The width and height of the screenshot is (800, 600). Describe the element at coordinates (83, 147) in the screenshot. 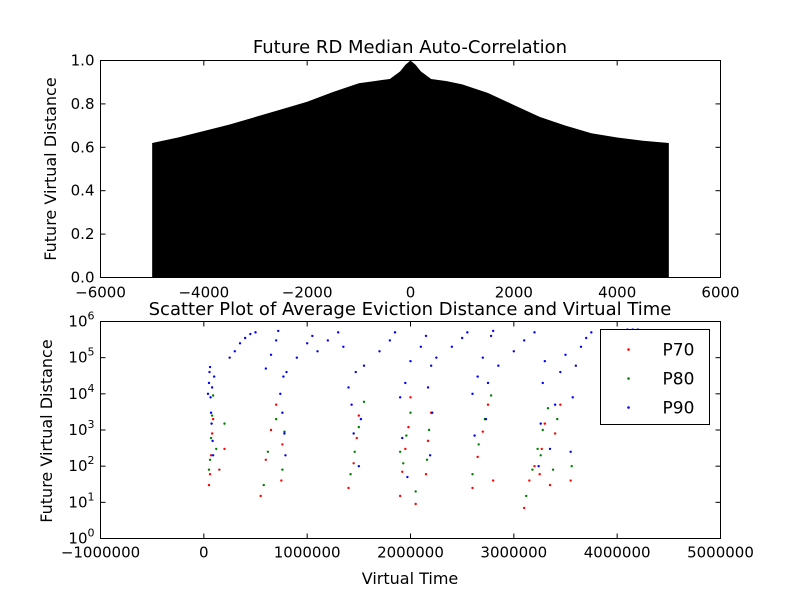

I see `y-tick-label: 0.6` at that location.